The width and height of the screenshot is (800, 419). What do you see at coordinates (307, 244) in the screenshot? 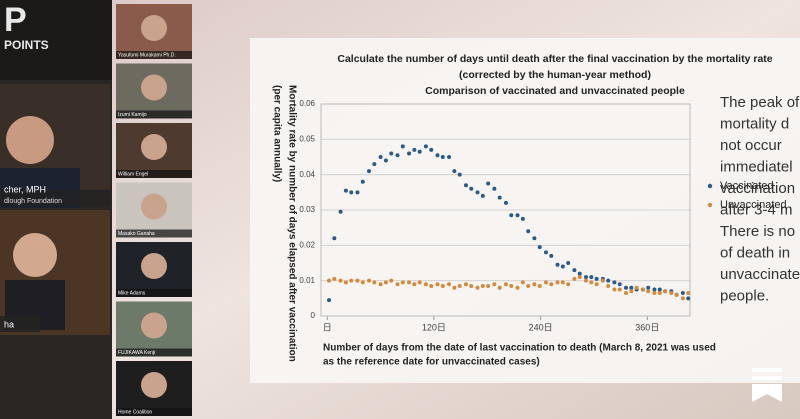
I see `y-tick-label: 0.02` at bounding box center [307, 244].